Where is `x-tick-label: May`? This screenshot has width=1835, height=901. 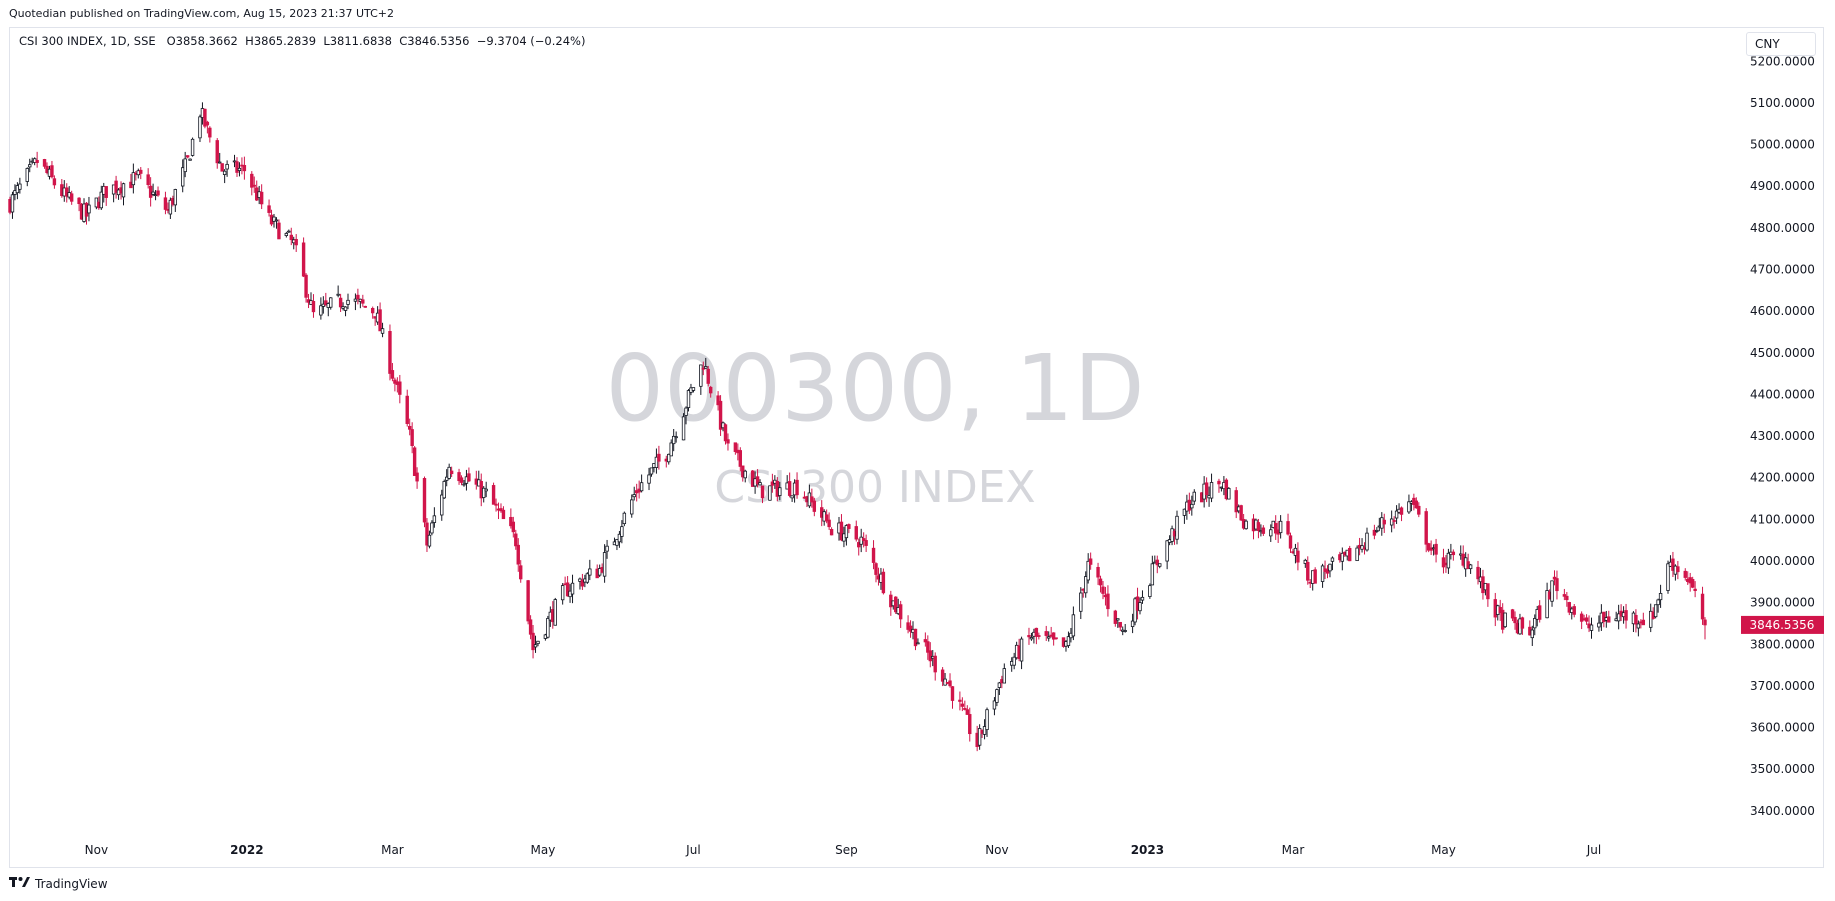 x-tick-label: May is located at coordinates (1443, 850).